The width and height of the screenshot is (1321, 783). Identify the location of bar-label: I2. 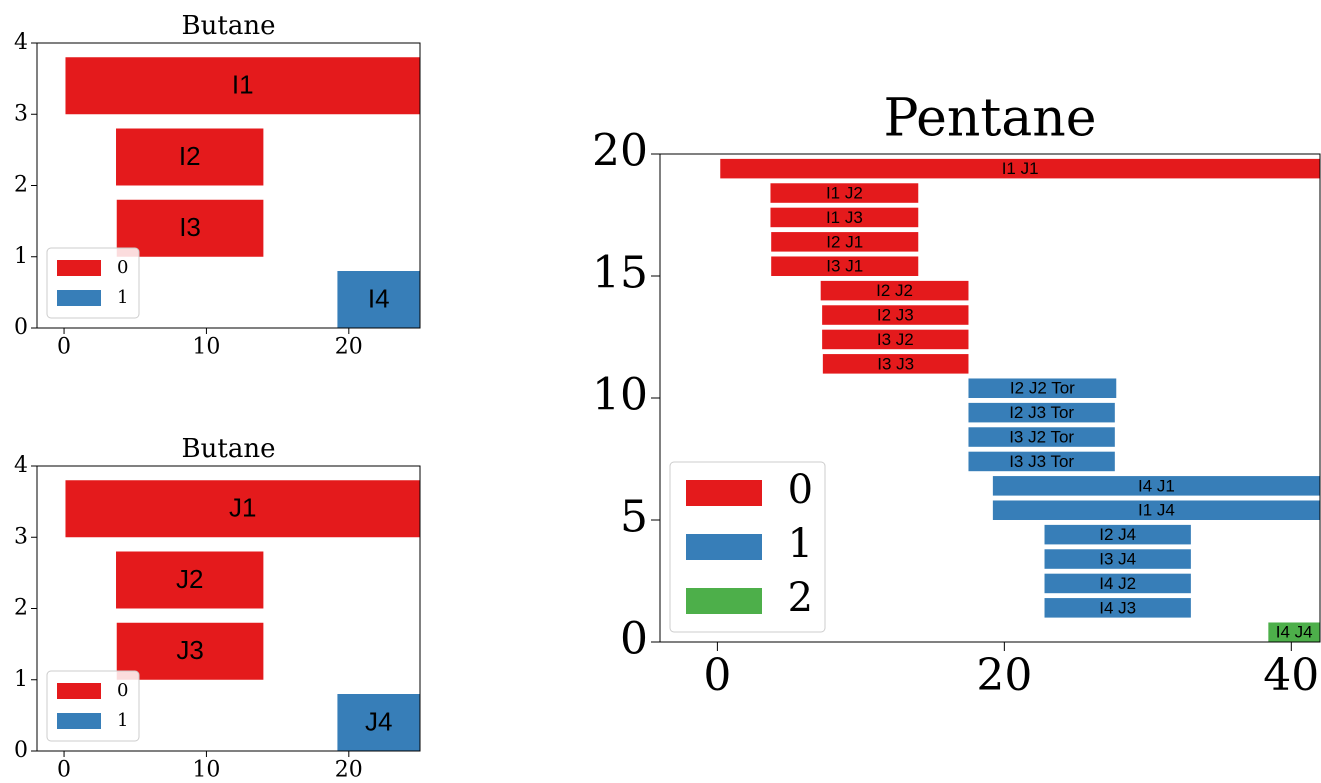
(190, 156).